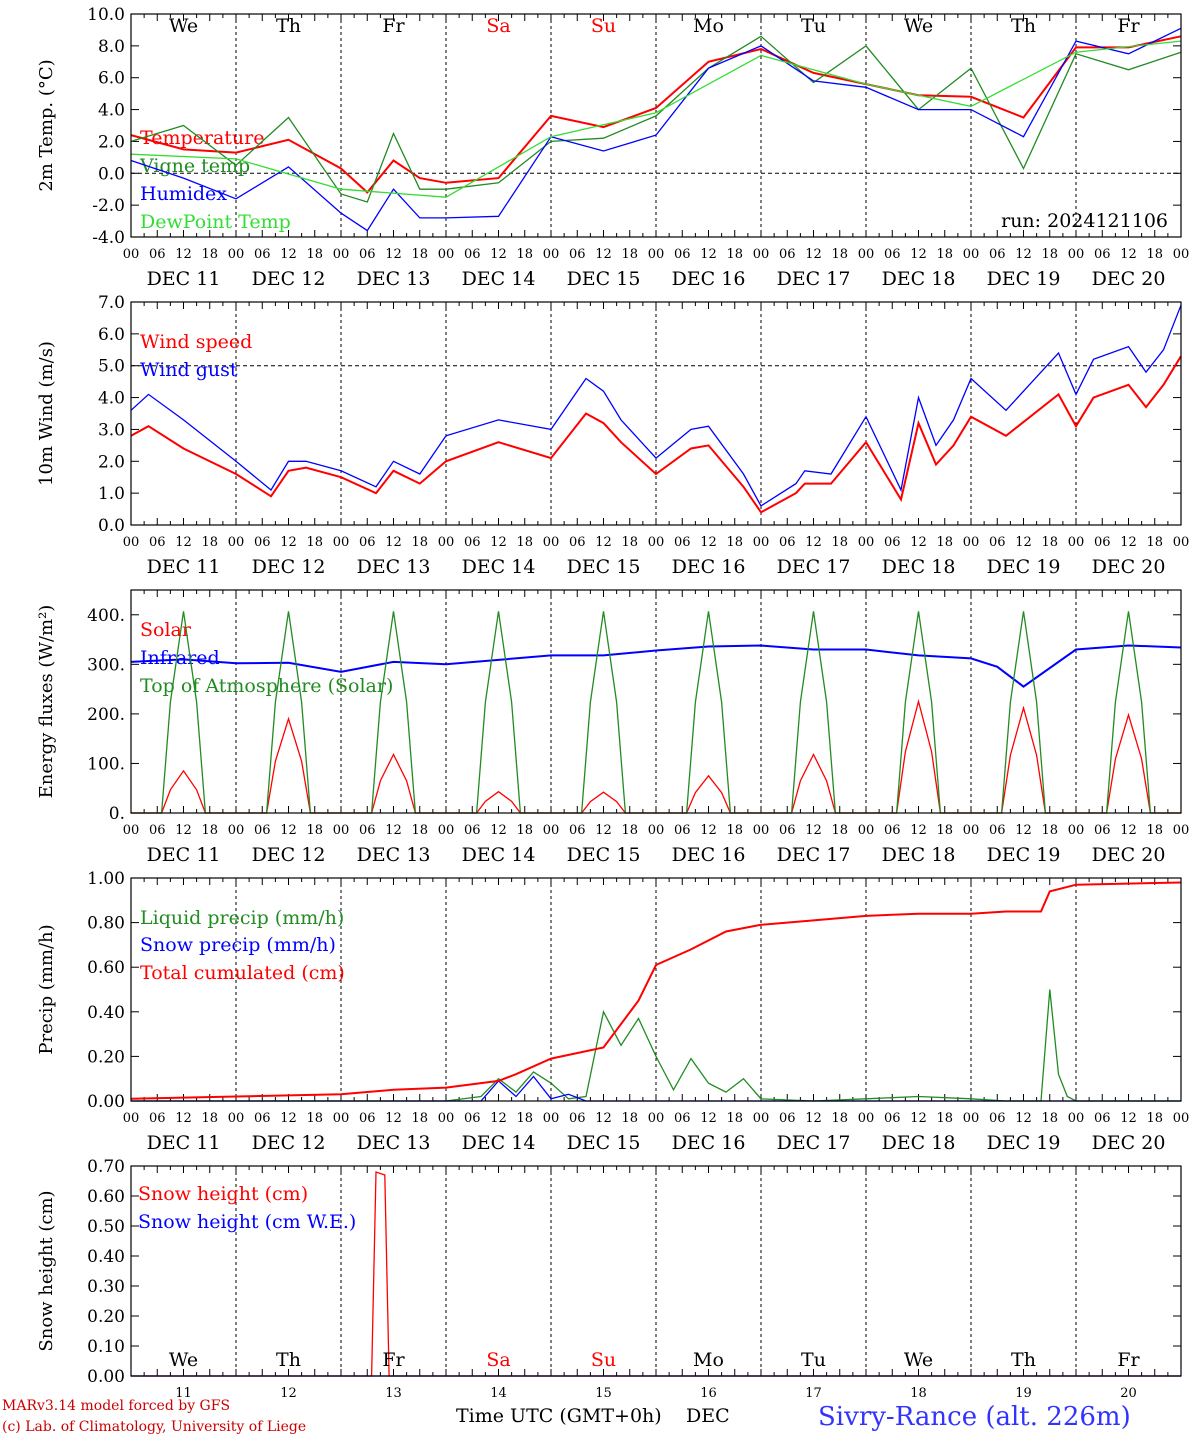  What do you see at coordinates (1128, 1393) in the screenshot?
I see `day-number-label: 20` at bounding box center [1128, 1393].